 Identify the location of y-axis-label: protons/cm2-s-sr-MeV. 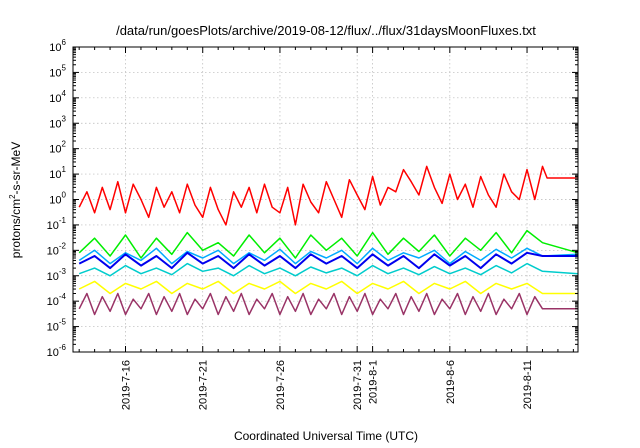
(15, 200).